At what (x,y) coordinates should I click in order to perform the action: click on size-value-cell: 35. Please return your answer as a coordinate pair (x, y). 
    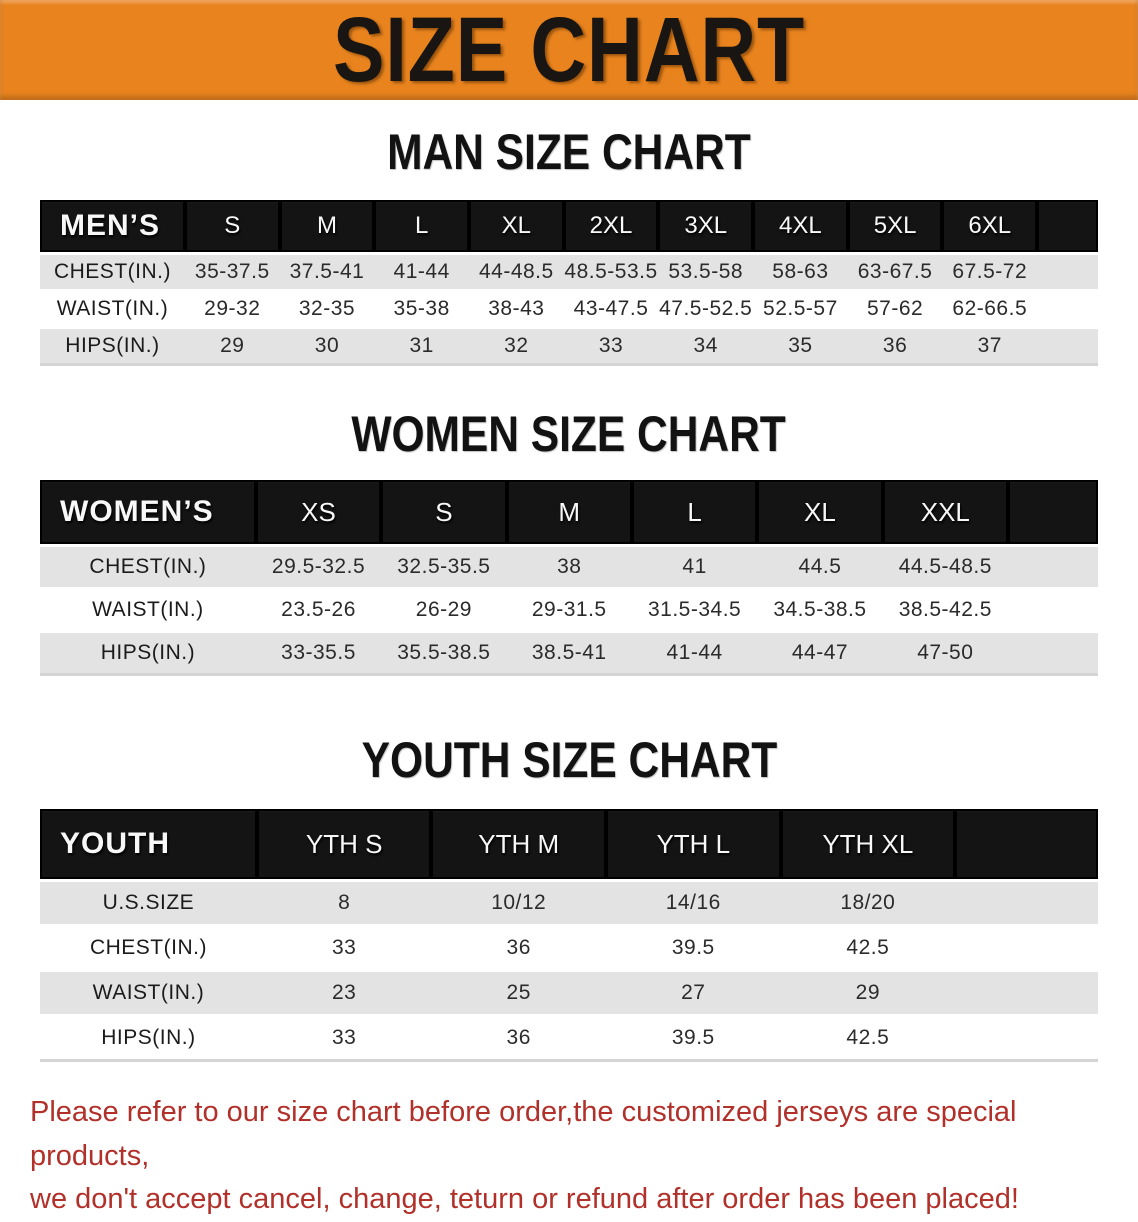
    Looking at the image, I should click on (800, 347).